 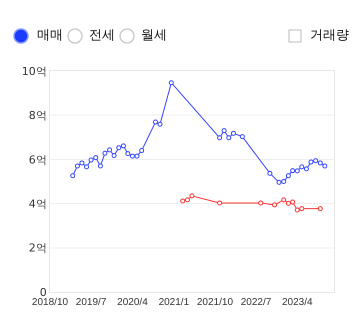 I want to click on text: 거래량, so click(x=329, y=35).